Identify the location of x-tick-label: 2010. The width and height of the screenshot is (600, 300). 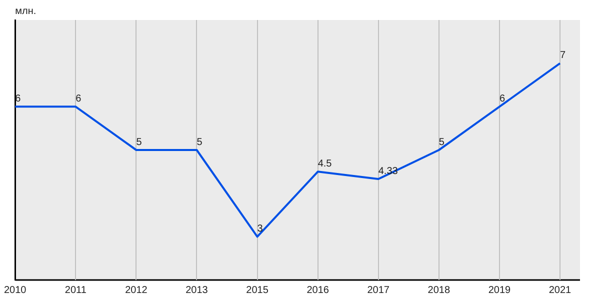
(15, 290).